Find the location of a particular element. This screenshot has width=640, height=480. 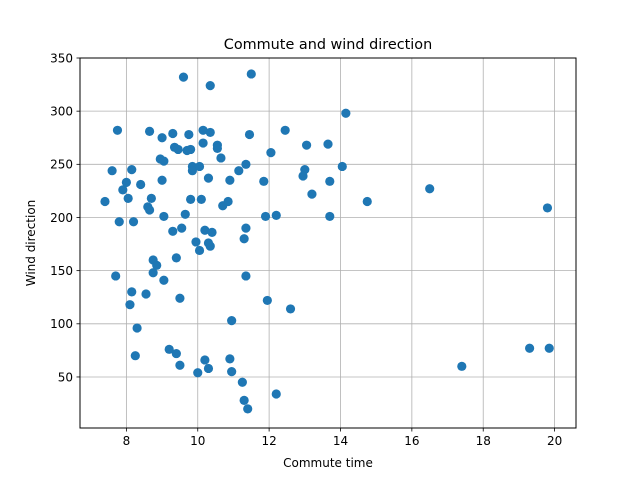

y-tick-label: 100 is located at coordinates (61, 324).